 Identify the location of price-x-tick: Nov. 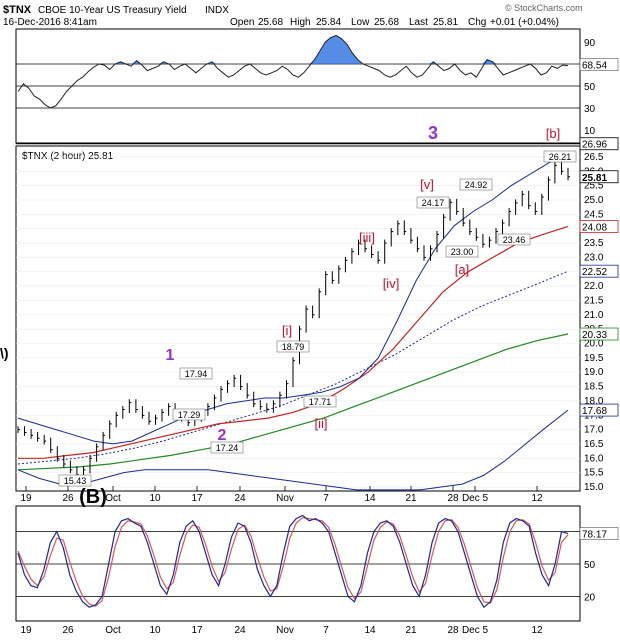
(285, 498).